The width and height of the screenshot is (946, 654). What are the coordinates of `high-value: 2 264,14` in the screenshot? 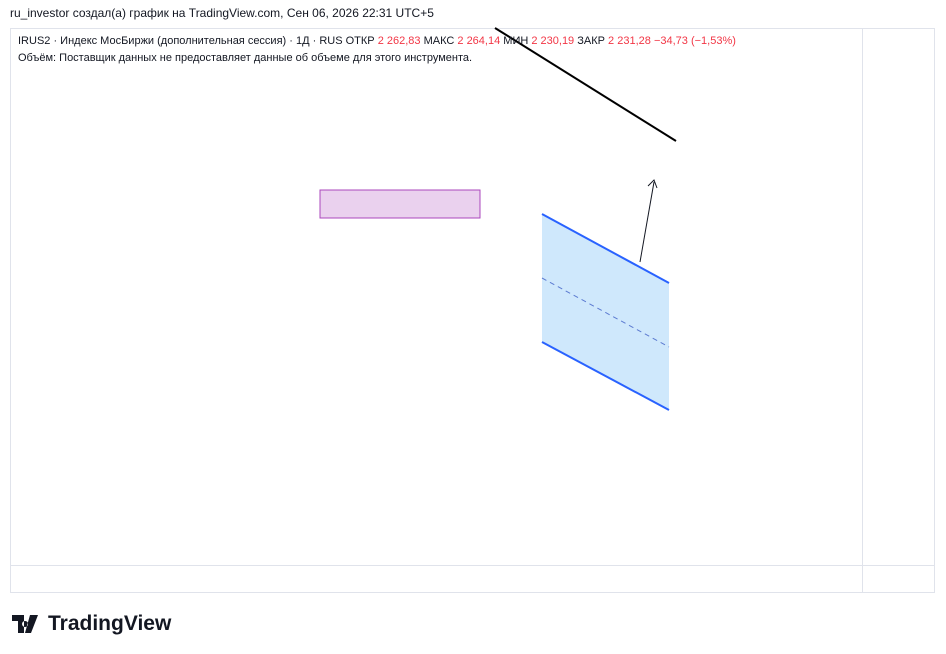 It's located at (479, 41).